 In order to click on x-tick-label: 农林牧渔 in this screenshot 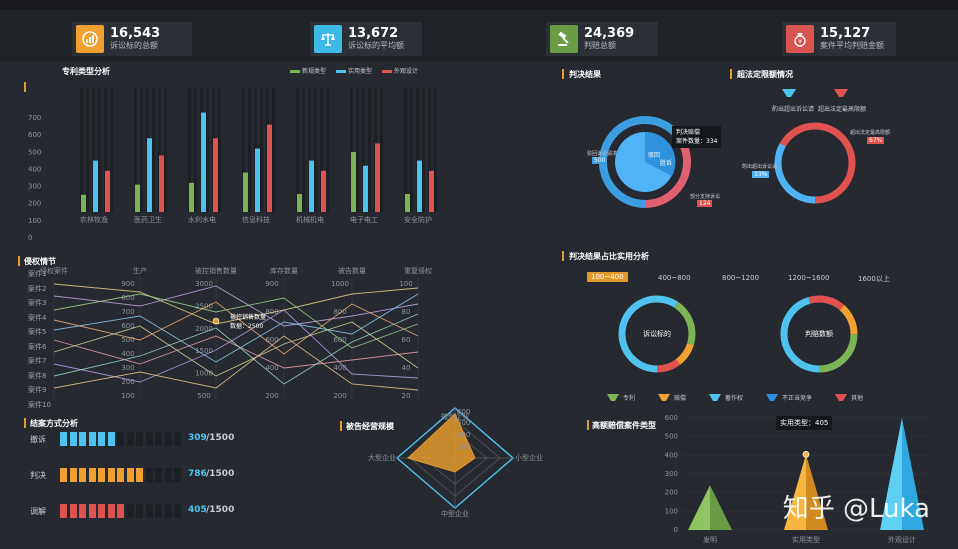, I will do `click(94, 219)`.